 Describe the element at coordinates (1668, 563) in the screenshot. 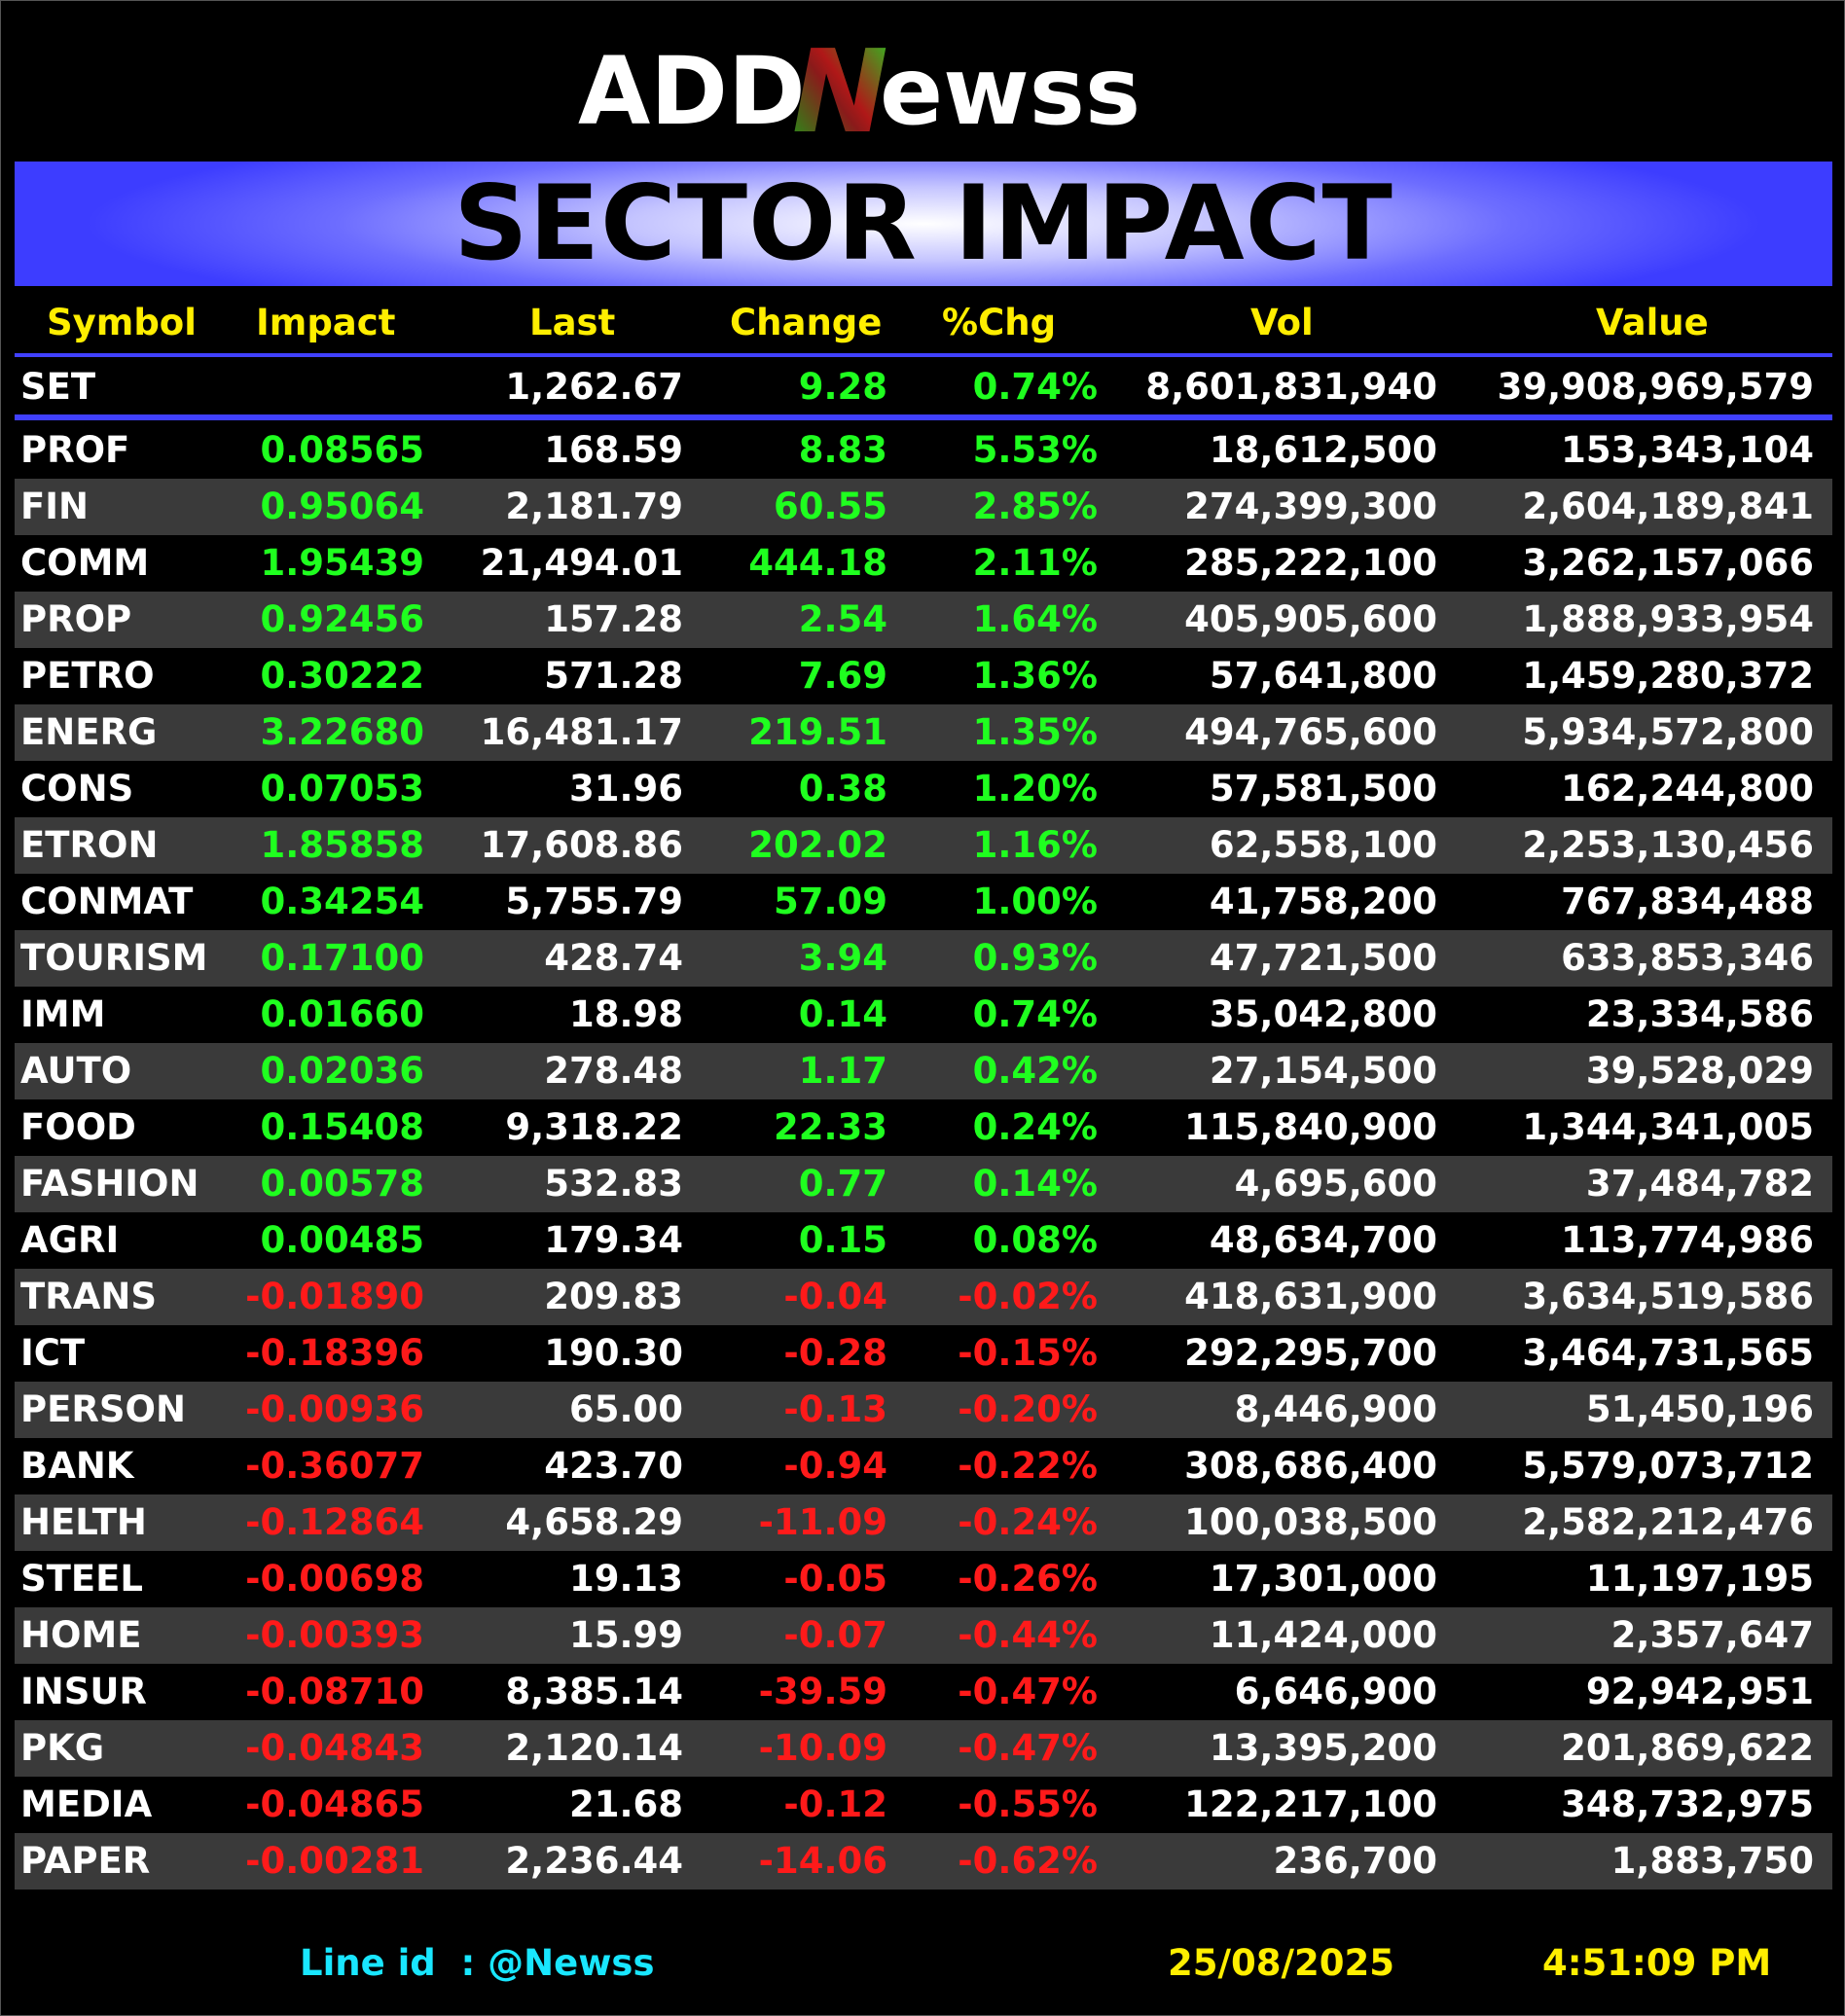

I see `cell-value: 3,262,157,066` at that location.